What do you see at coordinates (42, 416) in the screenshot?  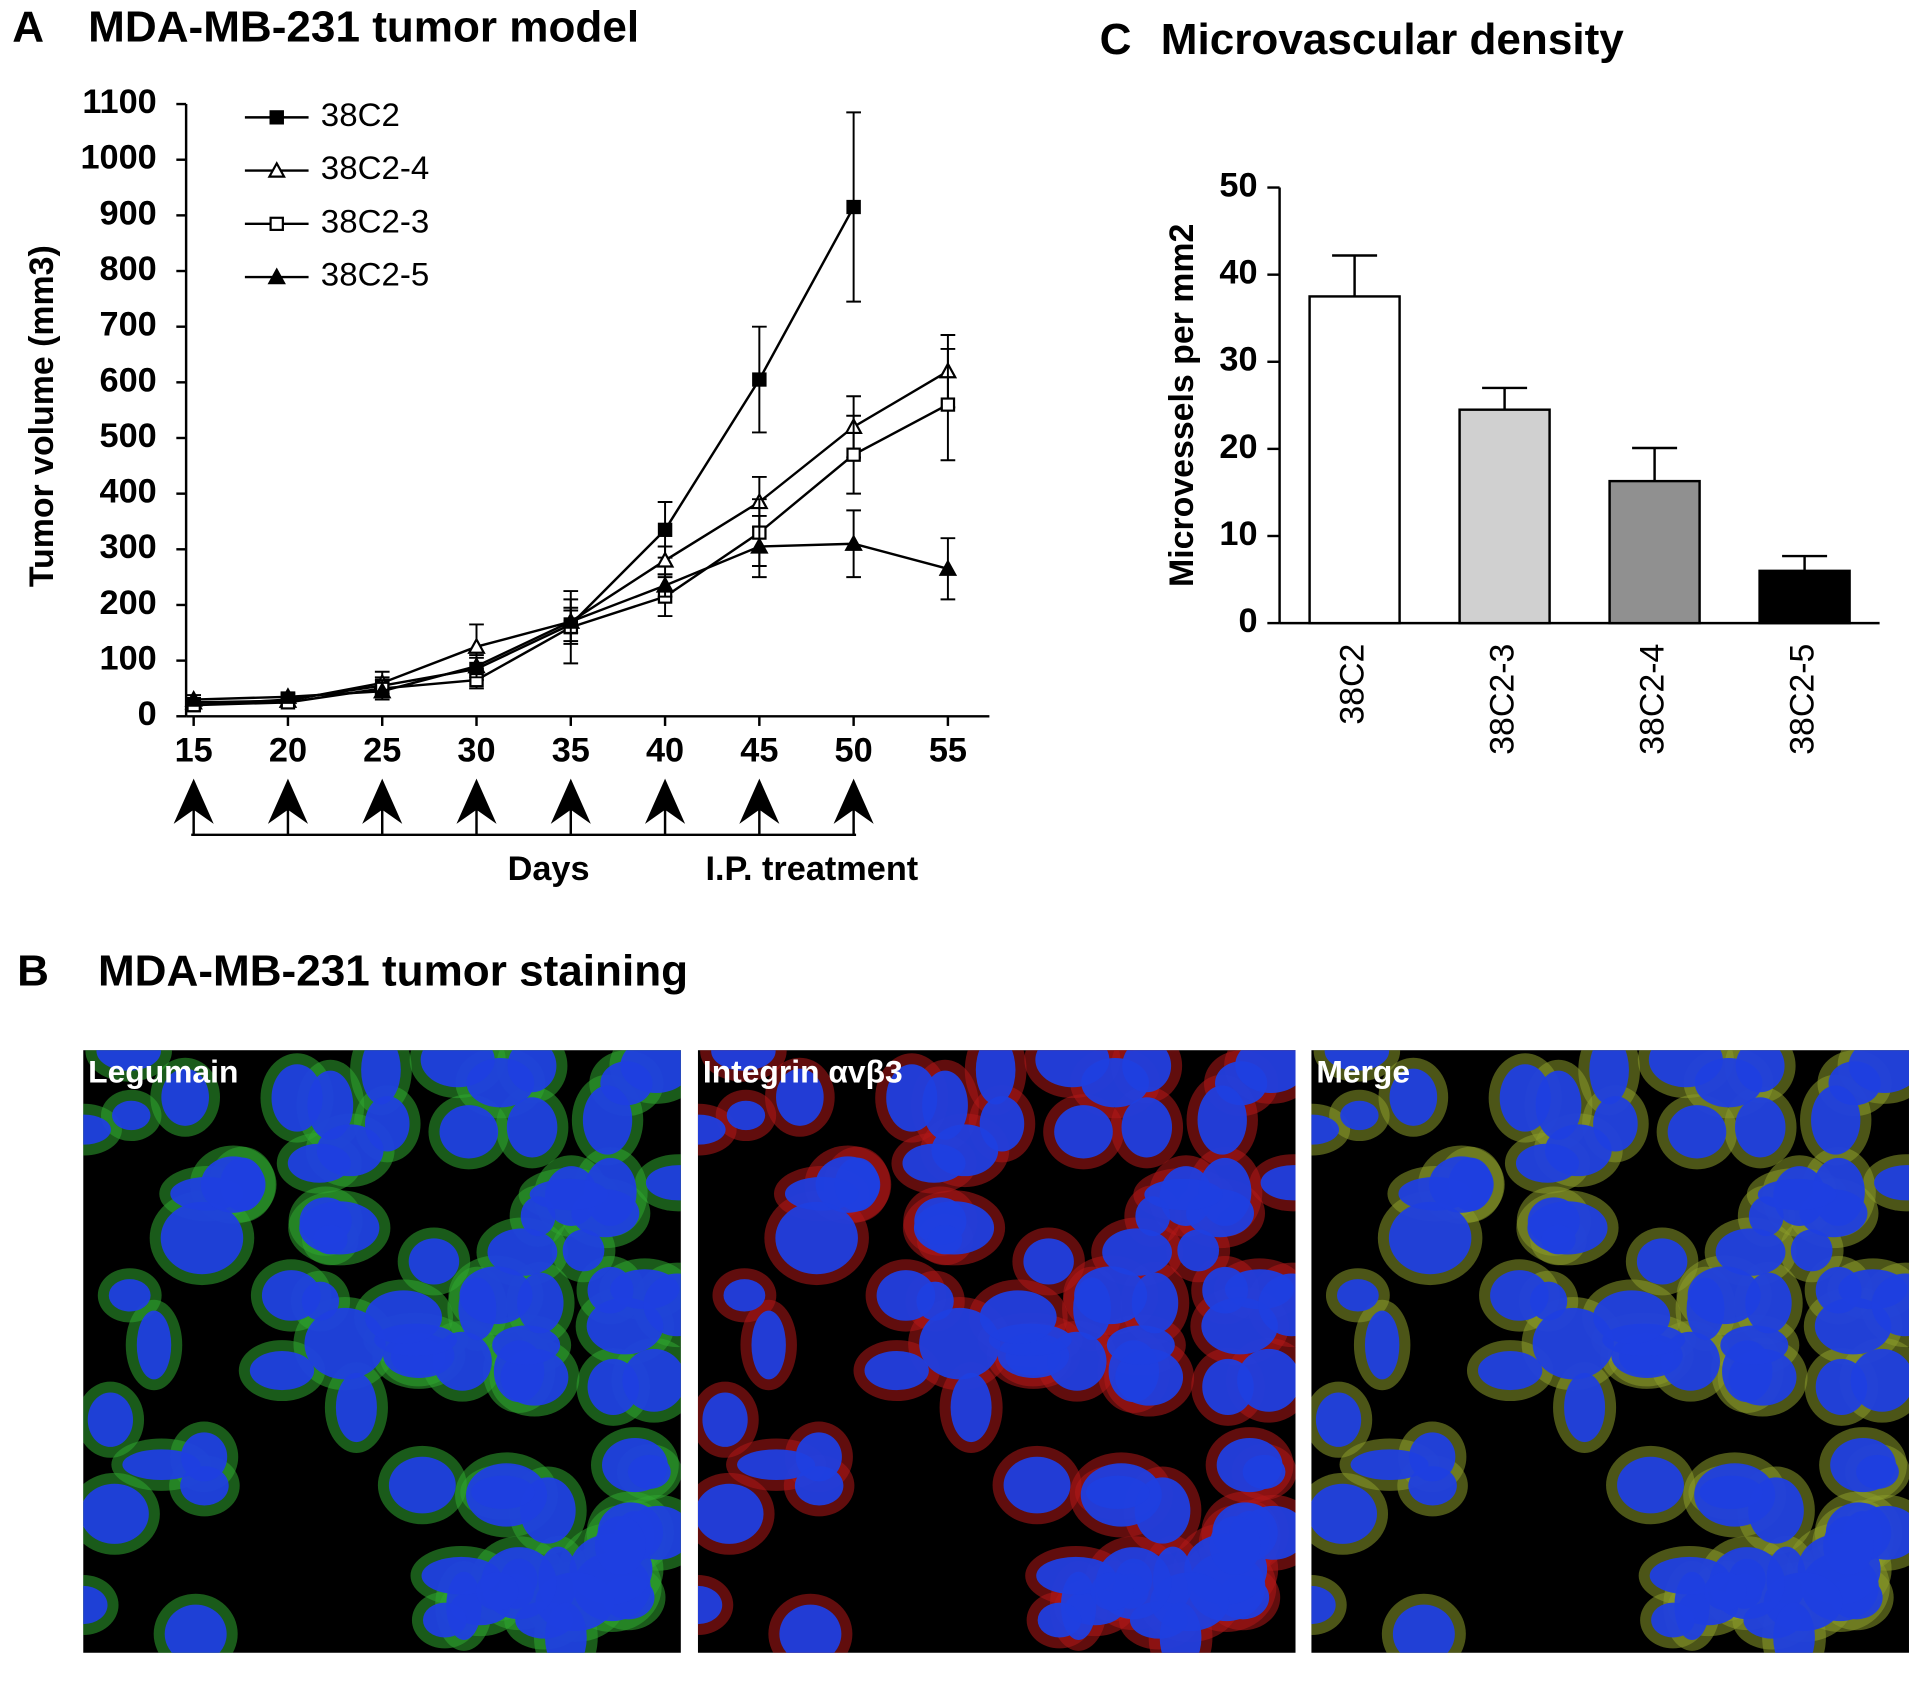 I see `y-axis-label: Tumor volume (mm3)` at bounding box center [42, 416].